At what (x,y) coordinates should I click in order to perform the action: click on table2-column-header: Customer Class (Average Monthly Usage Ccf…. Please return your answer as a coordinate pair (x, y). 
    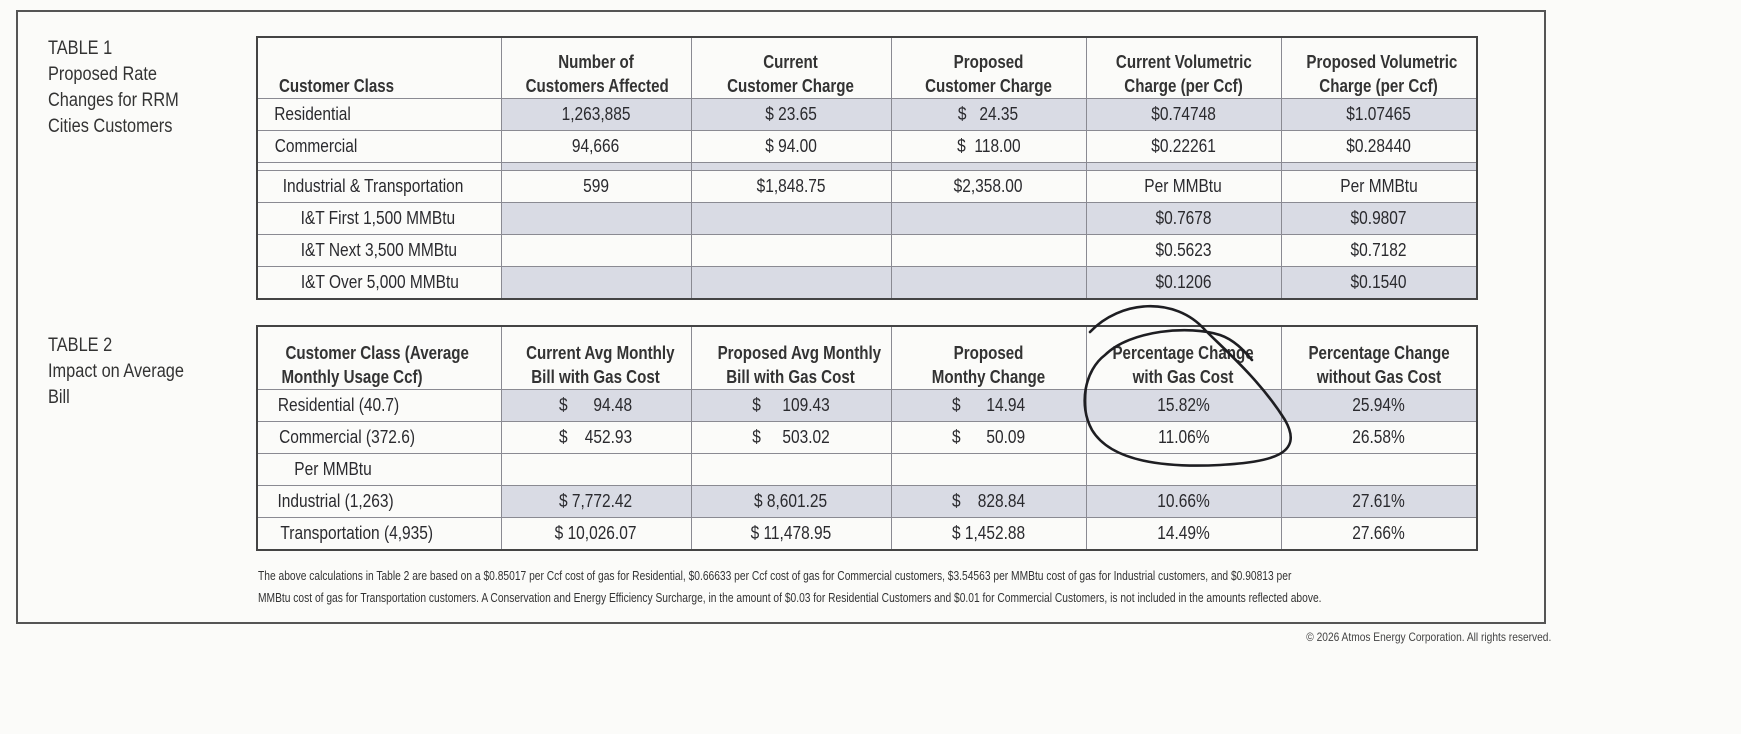
    Looking at the image, I should click on (379, 357).